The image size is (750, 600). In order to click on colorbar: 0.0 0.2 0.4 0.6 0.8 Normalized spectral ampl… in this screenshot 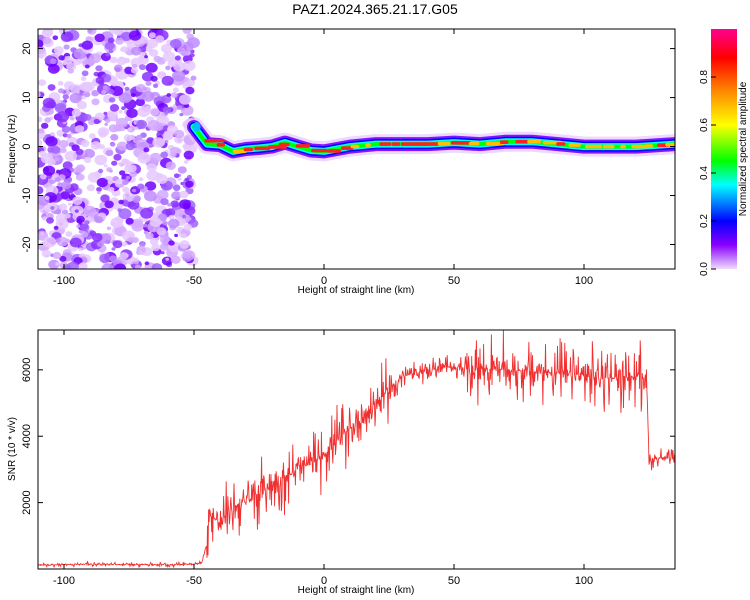, I will do `click(724, 152)`.